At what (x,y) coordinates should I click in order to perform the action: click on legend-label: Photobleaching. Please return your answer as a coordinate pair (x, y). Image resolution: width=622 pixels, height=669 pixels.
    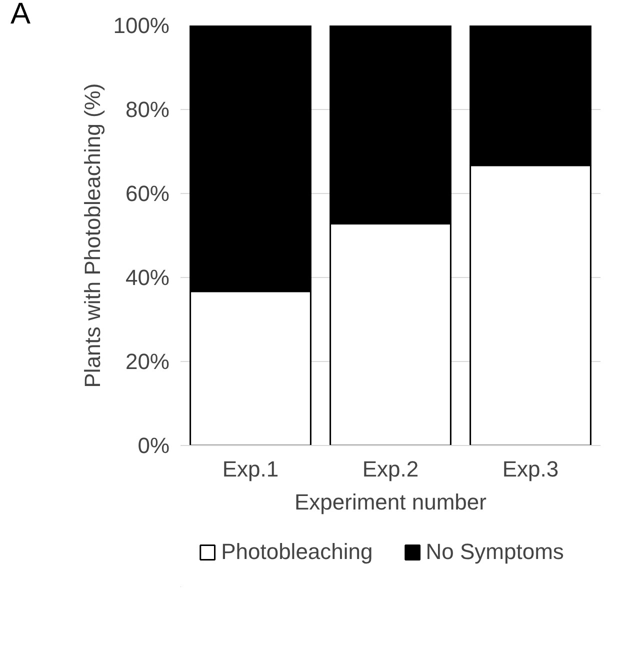
    Looking at the image, I should click on (297, 552).